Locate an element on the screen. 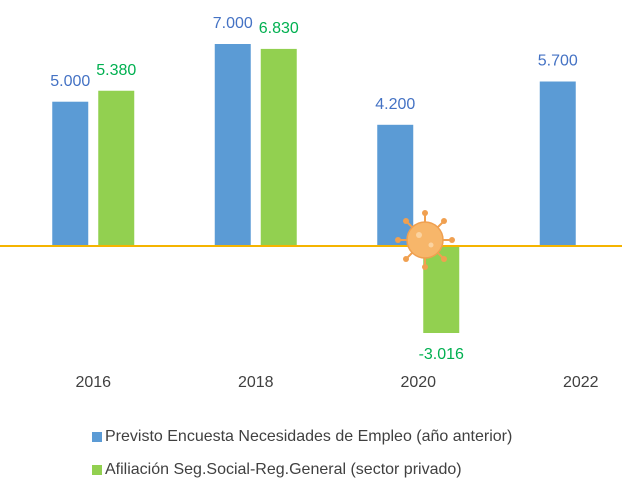 The image size is (622, 486). x-tick-label: 2018 is located at coordinates (256, 382).